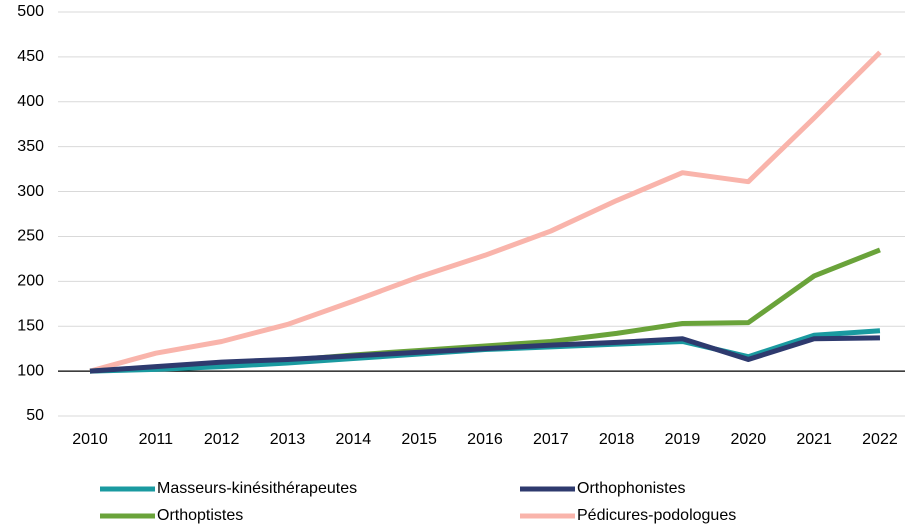 Image resolution: width=910 pixels, height=530 pixels. Describe the element at coordinates (30, 146) in the screenshot. I see `y-tick-label: 350` at that location.